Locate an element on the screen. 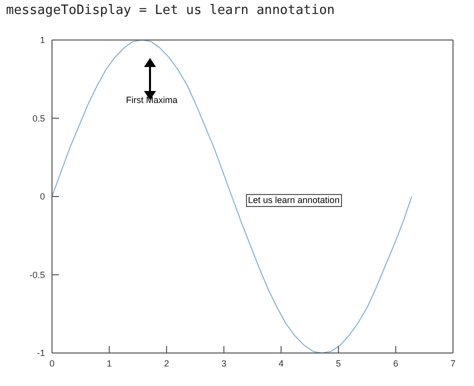 The width and height of the screenshot is (474, 386). x-tick-label: 7 is located at coordinates (453, 363).